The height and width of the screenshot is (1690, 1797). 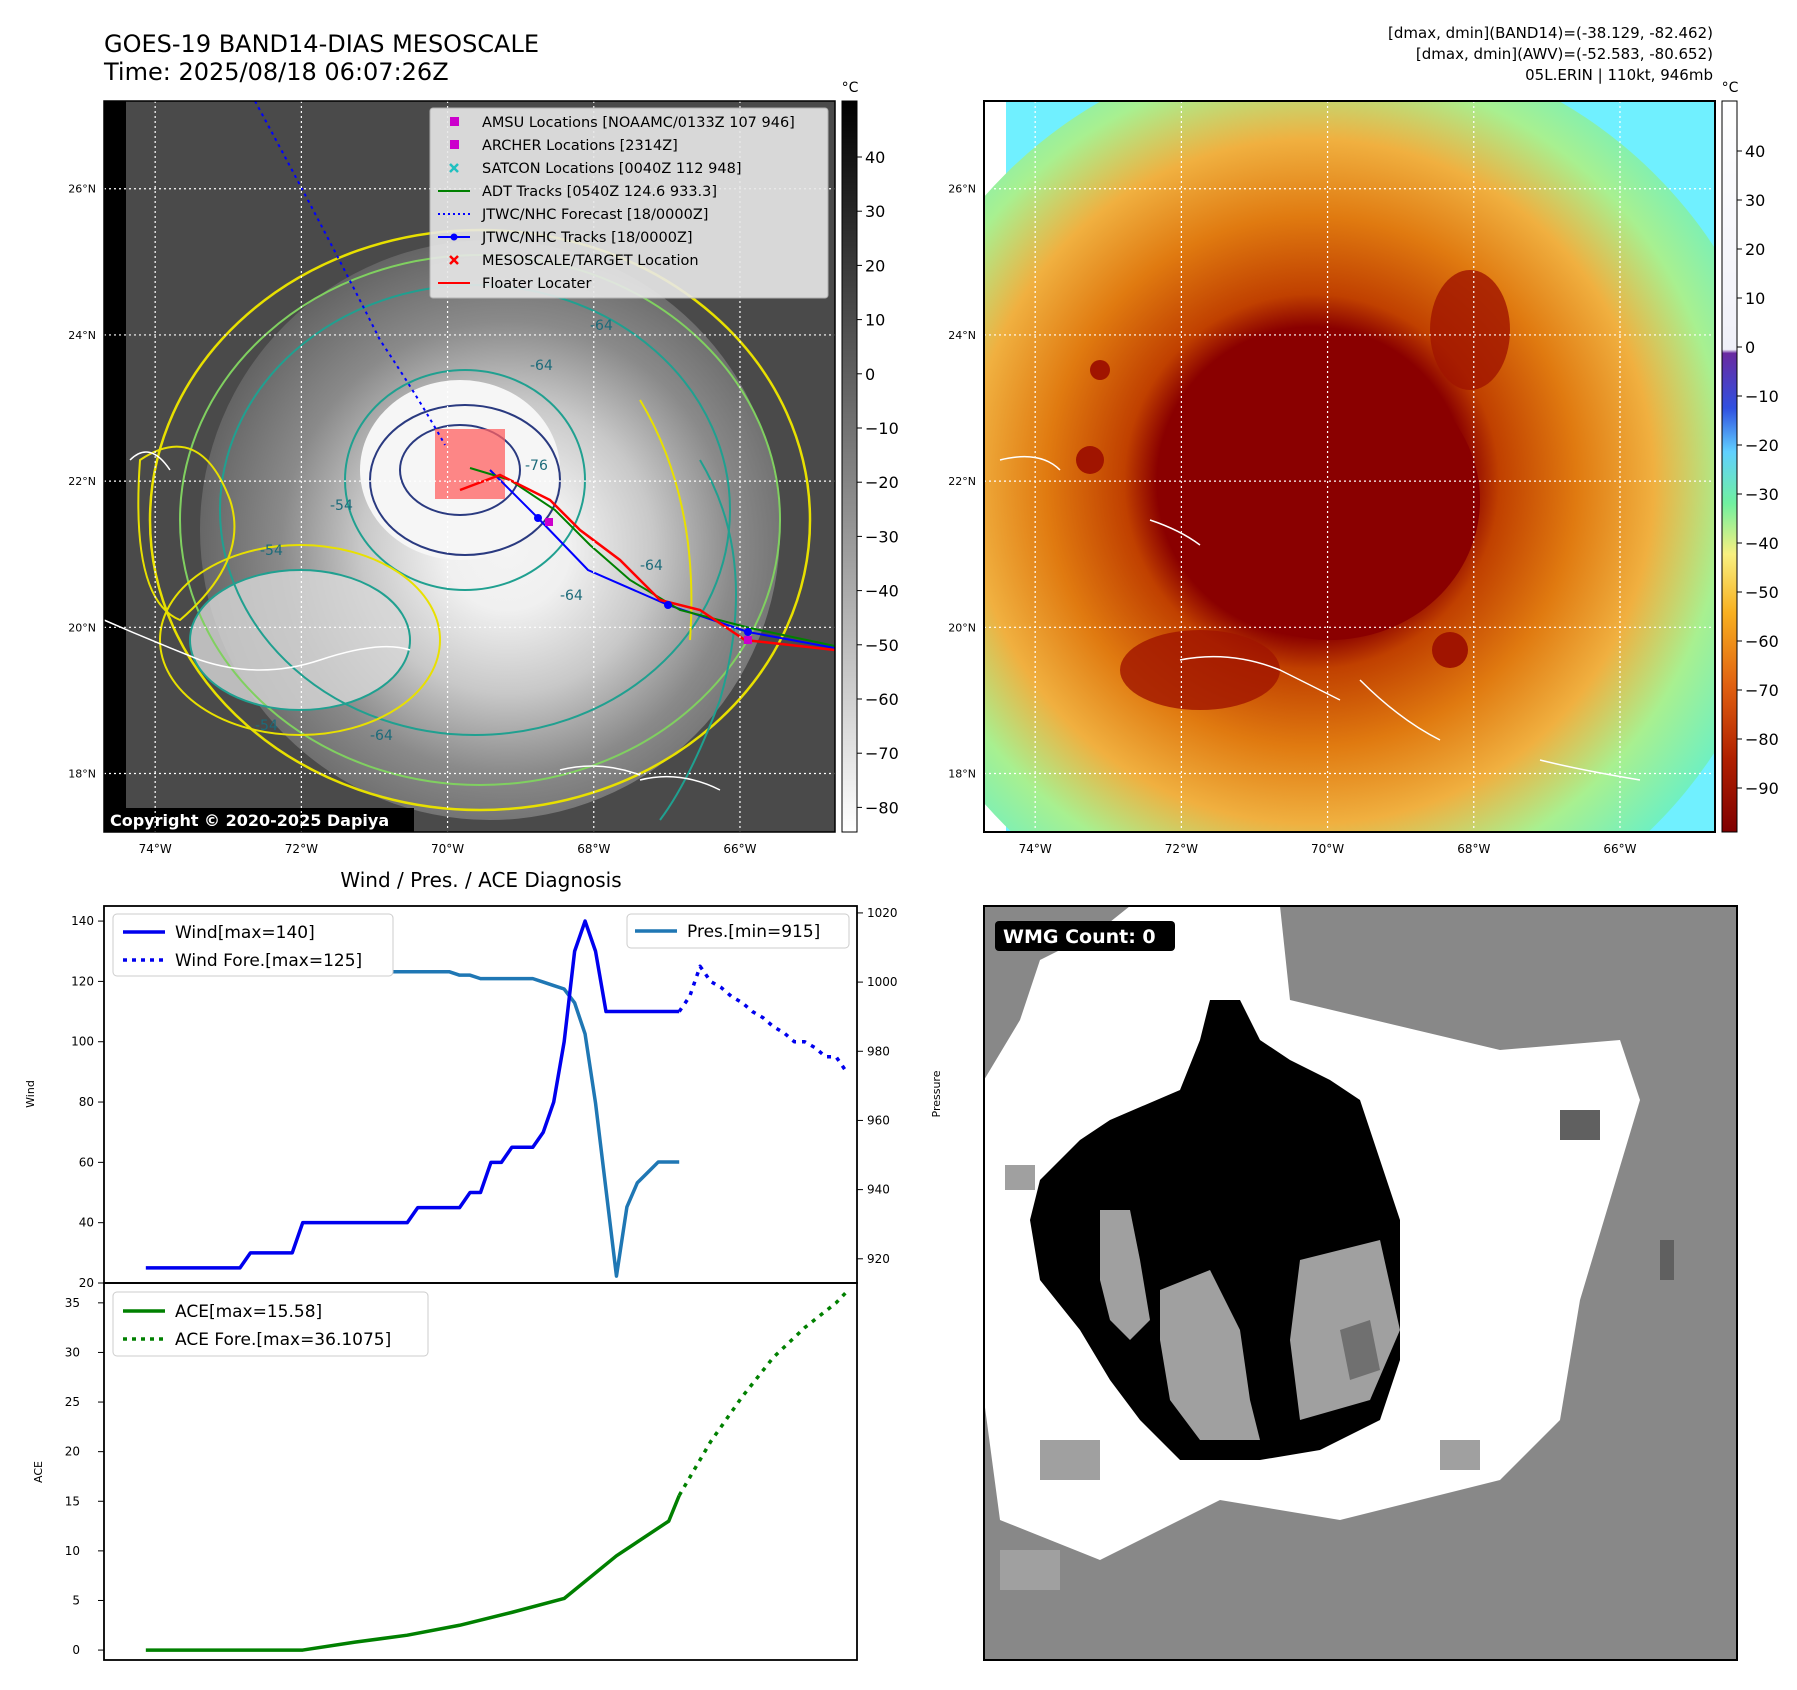 I want to click on map-legend-item: JTWC/NHC Tracks [18/0000Z], so click(x=565, y=238).